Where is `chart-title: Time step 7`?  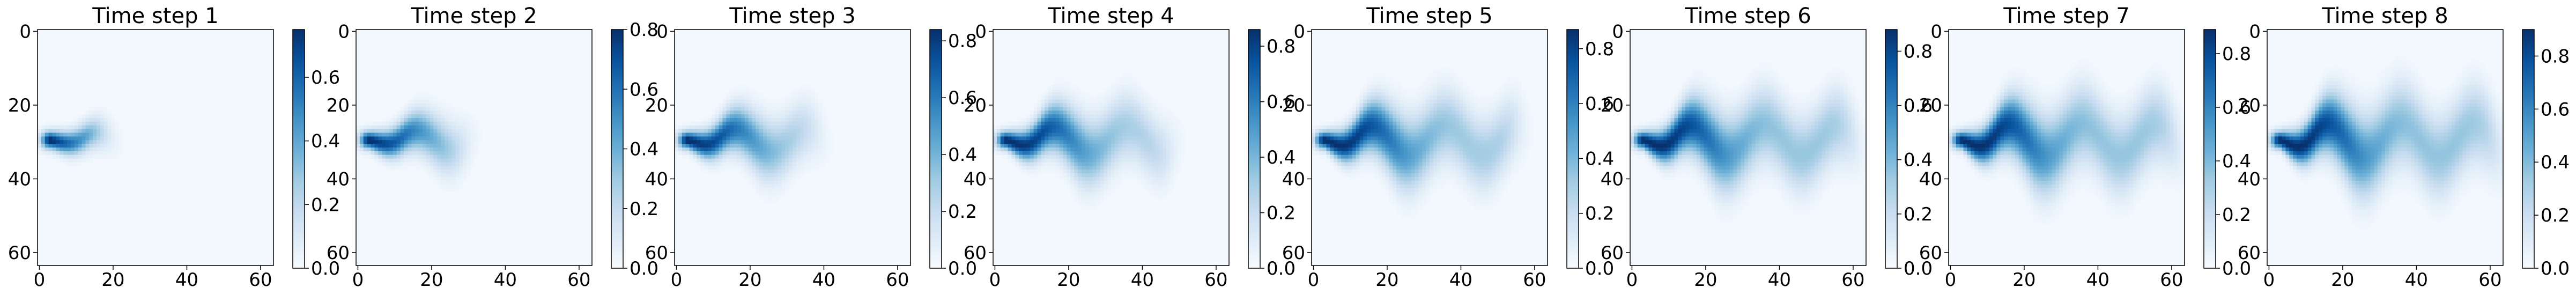 chart-title: Time step 7 is located at coordinates (2066, 16).